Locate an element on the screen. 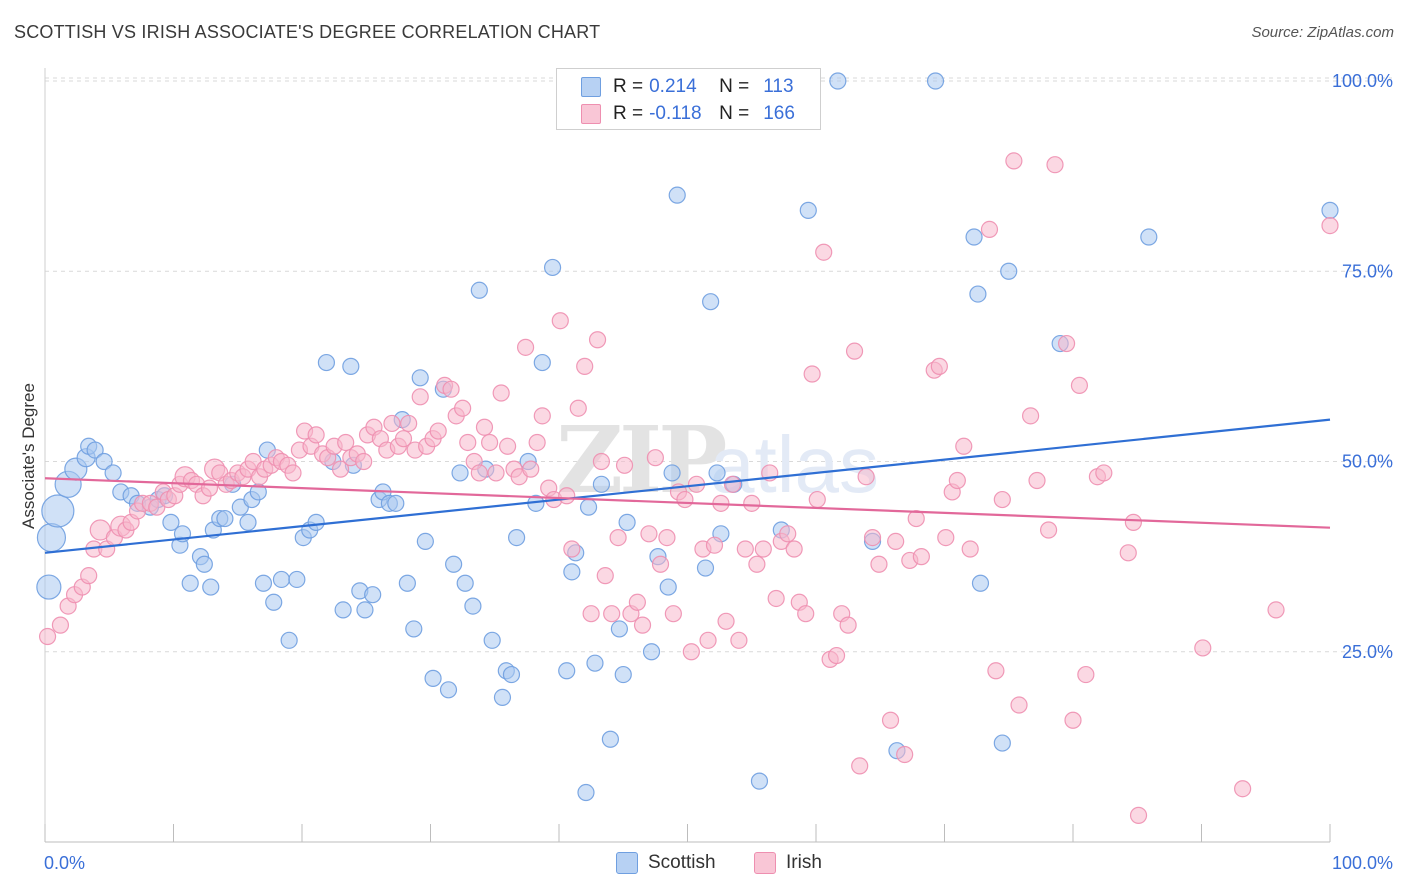  watermark-atlas: atlas is located at coordinates (794, 464).